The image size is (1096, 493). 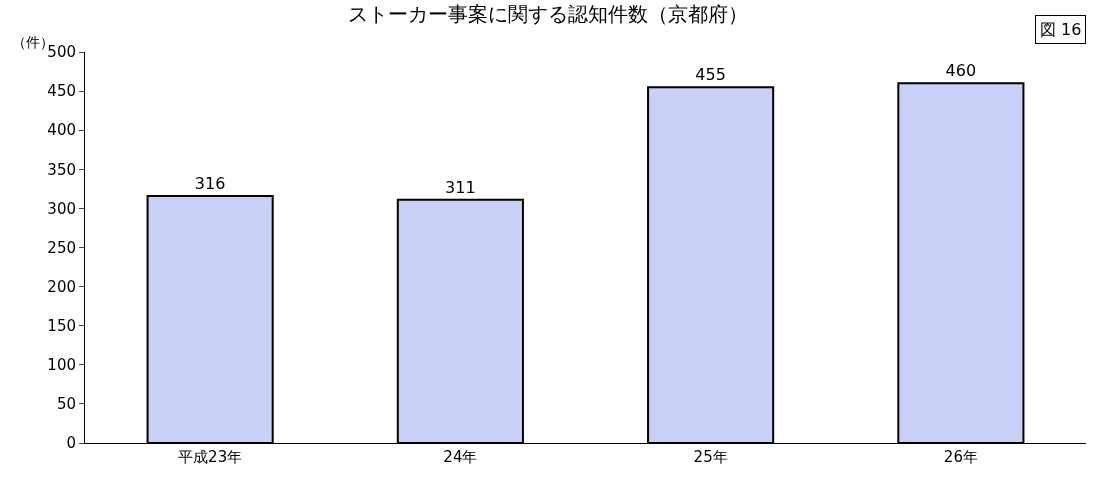 What do you see at coordinates (460, 457) in the screenshot?
I see `x-tick-label: 24年` at bounding box center [460, 457].